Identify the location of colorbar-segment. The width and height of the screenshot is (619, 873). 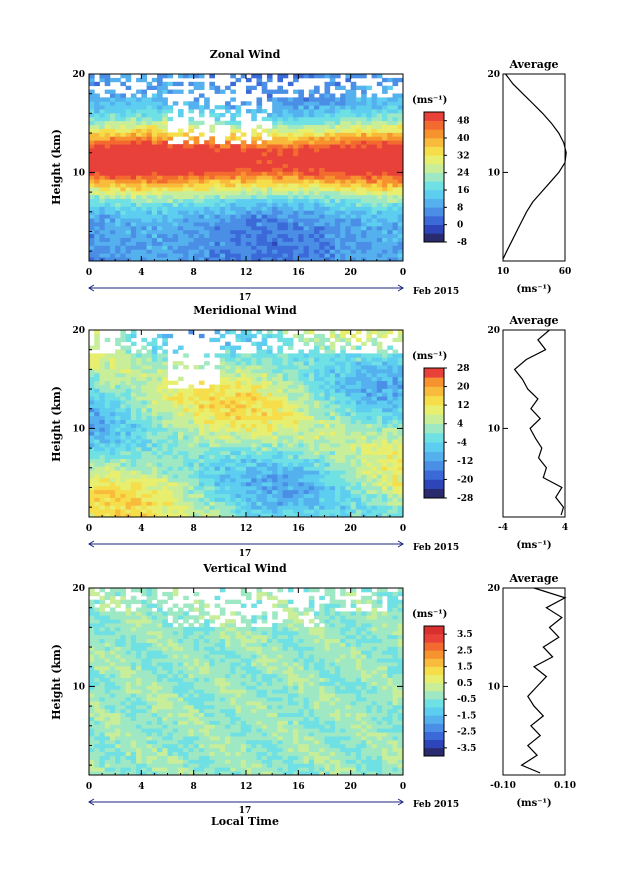
(434, 116).